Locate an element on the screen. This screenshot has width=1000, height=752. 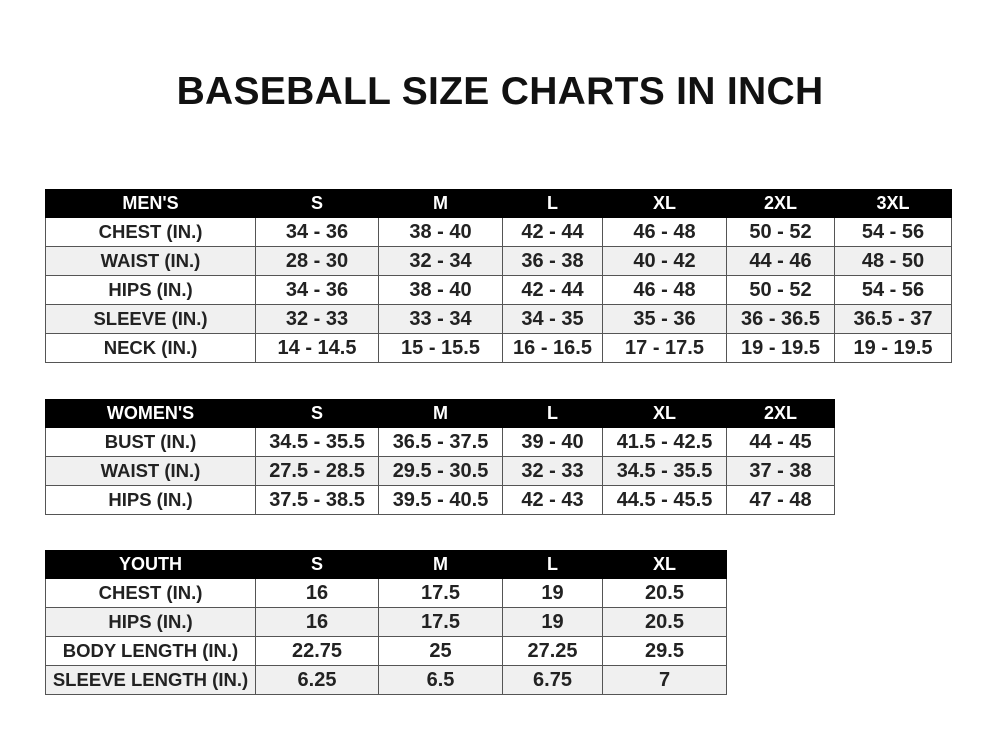
measurement-label: SLEEVE LENGTH (IN.) is located at coordinates (150, 680).